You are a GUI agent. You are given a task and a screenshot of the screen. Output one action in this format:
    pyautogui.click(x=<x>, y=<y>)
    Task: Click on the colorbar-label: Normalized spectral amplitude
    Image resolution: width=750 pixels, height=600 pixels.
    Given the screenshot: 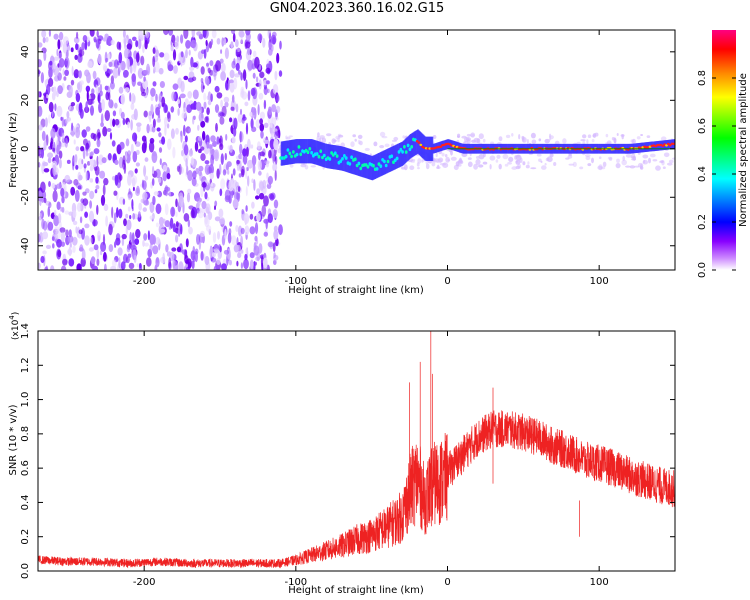 What is the action you would take?
    pyautogui.click(x=743, y=150)
    